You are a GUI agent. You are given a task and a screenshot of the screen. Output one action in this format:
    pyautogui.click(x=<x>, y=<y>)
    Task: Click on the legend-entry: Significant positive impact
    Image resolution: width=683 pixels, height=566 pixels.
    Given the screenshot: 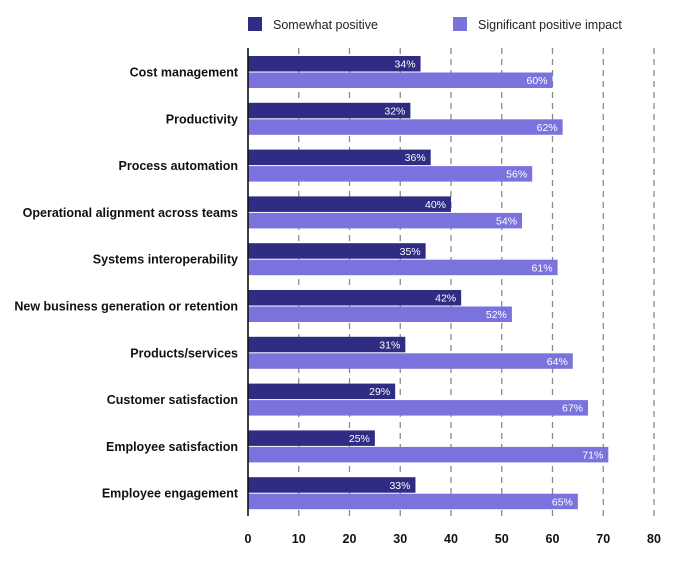 What is the action you would take?
    pyautogui.click(x=550, y=25)
    